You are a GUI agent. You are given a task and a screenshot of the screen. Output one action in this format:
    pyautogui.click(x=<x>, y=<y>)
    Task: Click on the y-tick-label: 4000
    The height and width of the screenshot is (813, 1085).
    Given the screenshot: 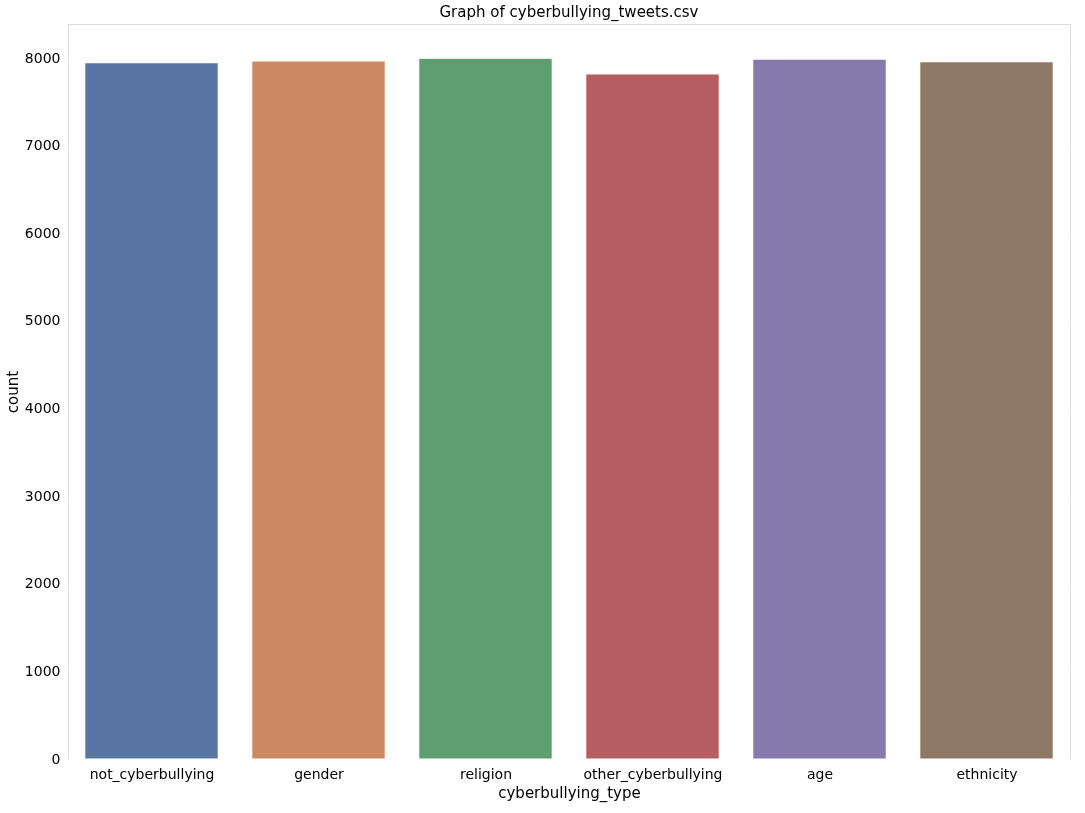 What is the action you would take?
    pyautogui.click(x=42, y=408)
    